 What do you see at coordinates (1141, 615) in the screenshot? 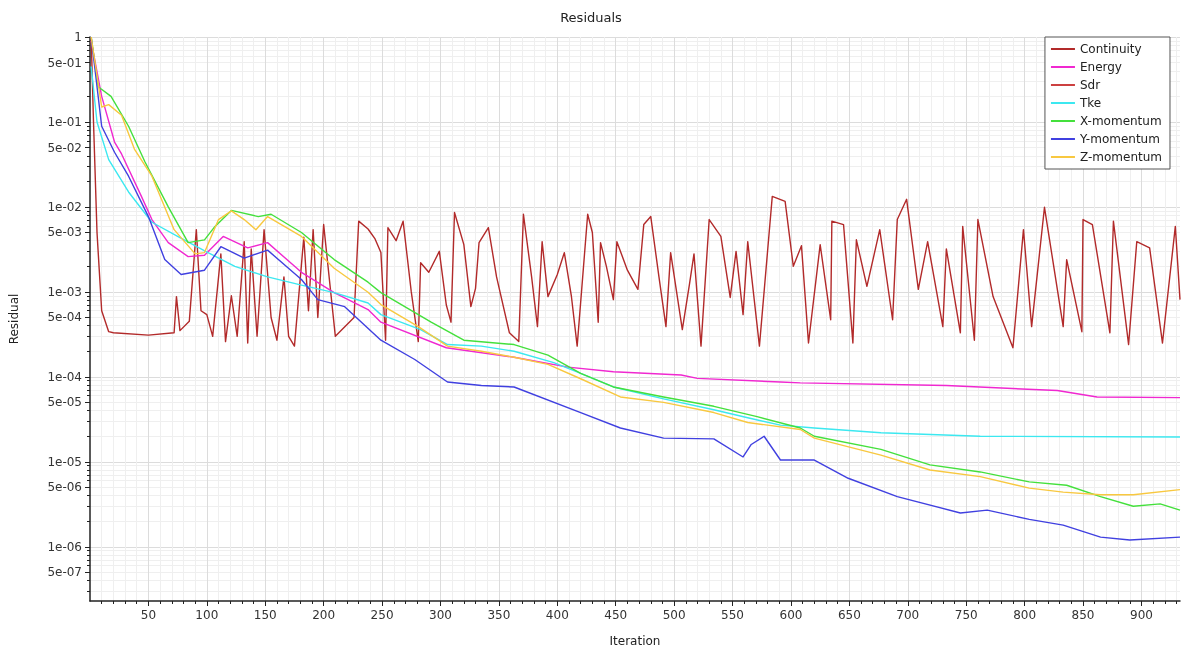
I see `x-tick-label: 900` at bounding box center [1141, 615].